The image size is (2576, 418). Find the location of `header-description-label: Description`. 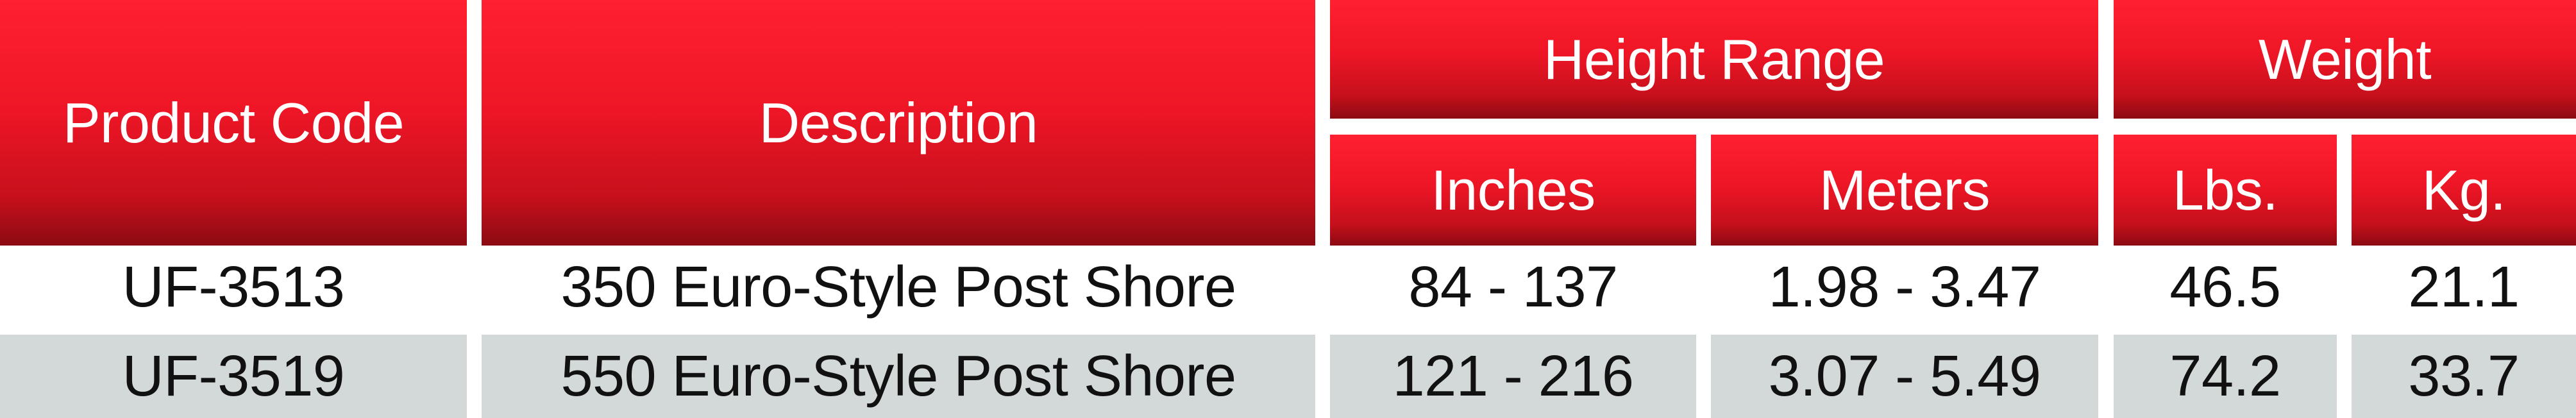

header-description-label: Description is located at coordinates (898, 122).